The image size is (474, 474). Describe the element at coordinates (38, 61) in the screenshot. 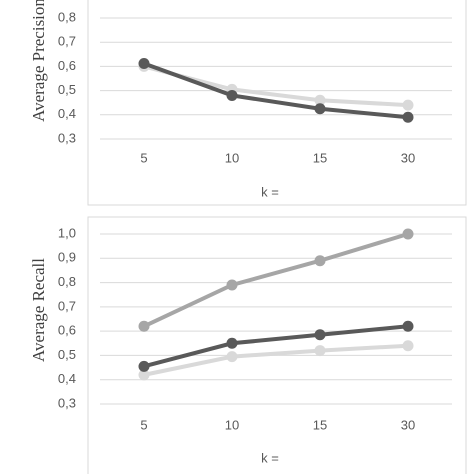

I see `y-axis-label: Average Precision` at that location.